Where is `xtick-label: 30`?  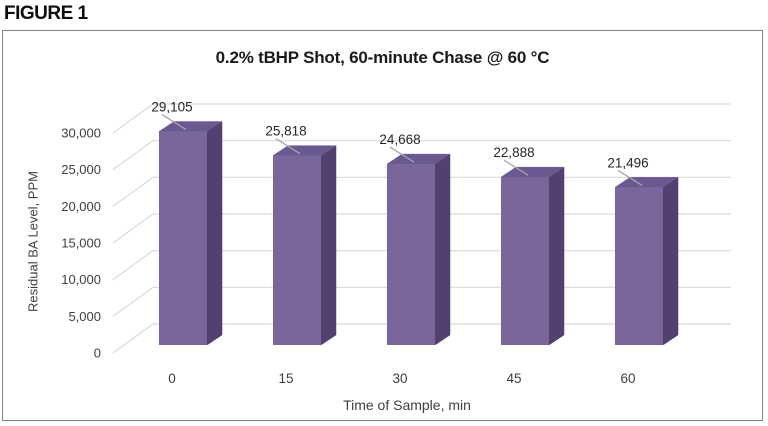 xtick-label: 30 is located at coordinates (399, 378).